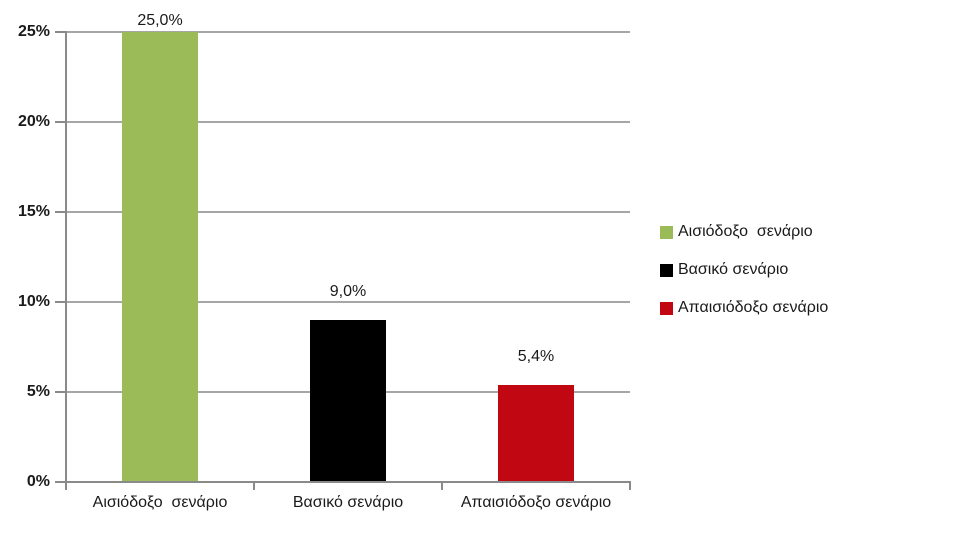 This screenshot has width=972, height=542. I want to click on legend-item: Αισιόδοξο σενάριο, so click(744, 232).